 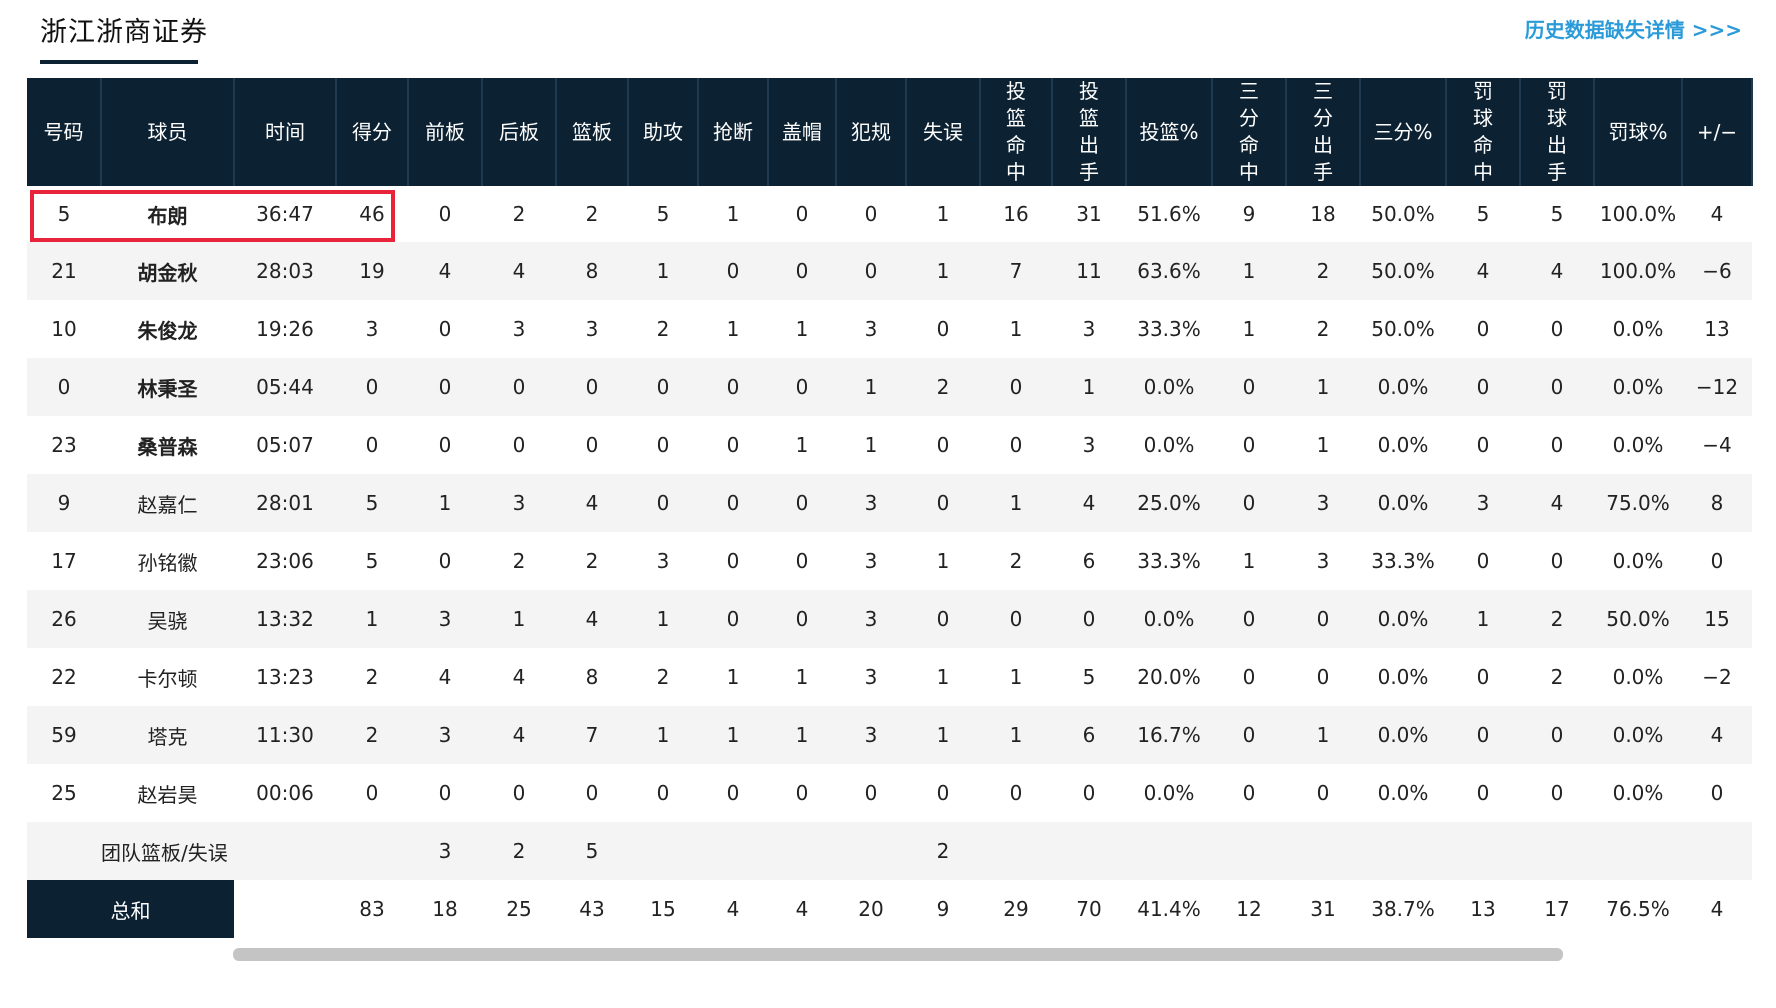 What do you see at coordinates (1169, 851) in the screenshot?
I see `cell-fgp` at bounding box center [1169, 851].